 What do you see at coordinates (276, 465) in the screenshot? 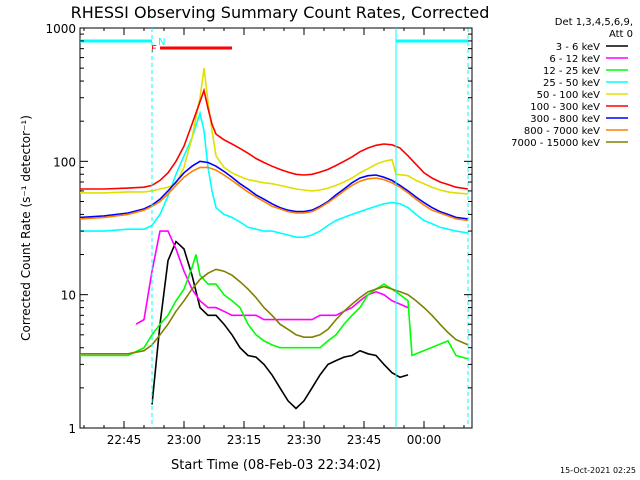
I see `x-axis-label: Start Time (08-Feb-03 22:34:02)` at bounding box center [276, 465].